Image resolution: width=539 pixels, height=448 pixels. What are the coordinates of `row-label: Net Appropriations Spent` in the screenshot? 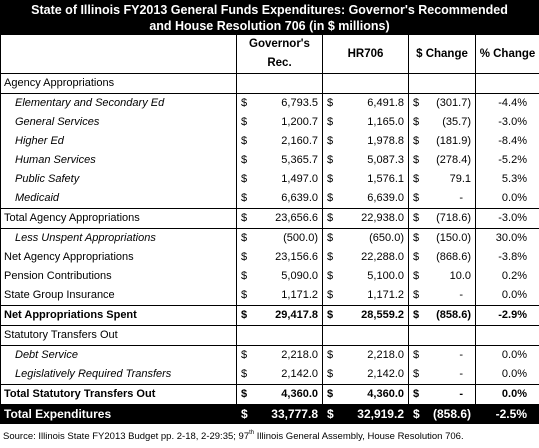 It's located at (118, 315).